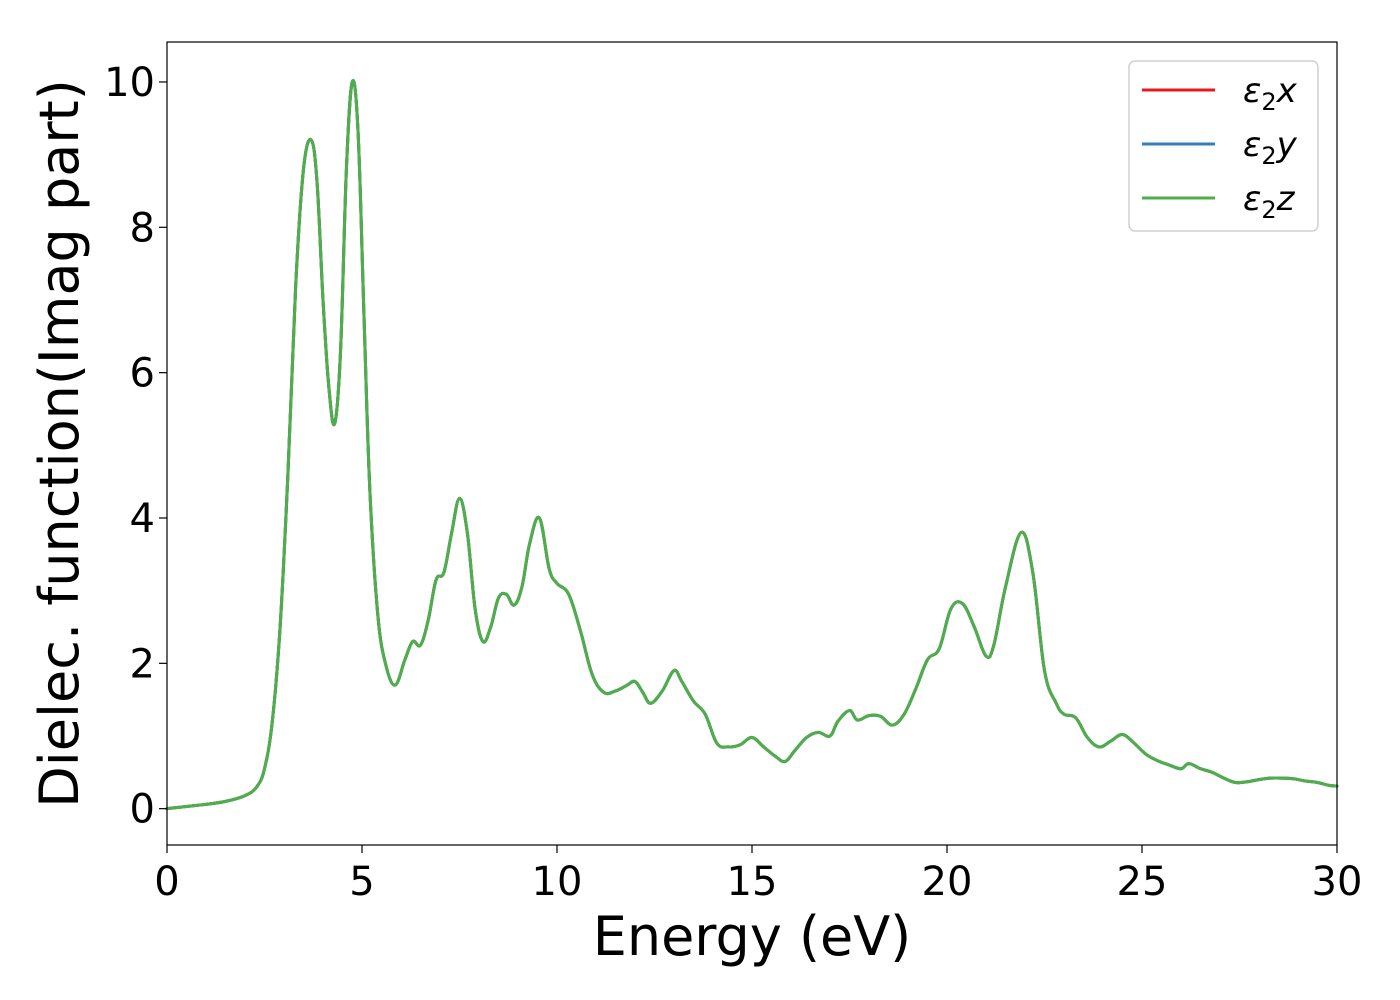  Describe the element at coordinates (142, 374) in the screenshot. I see `y-tick-label: 6` at that location.